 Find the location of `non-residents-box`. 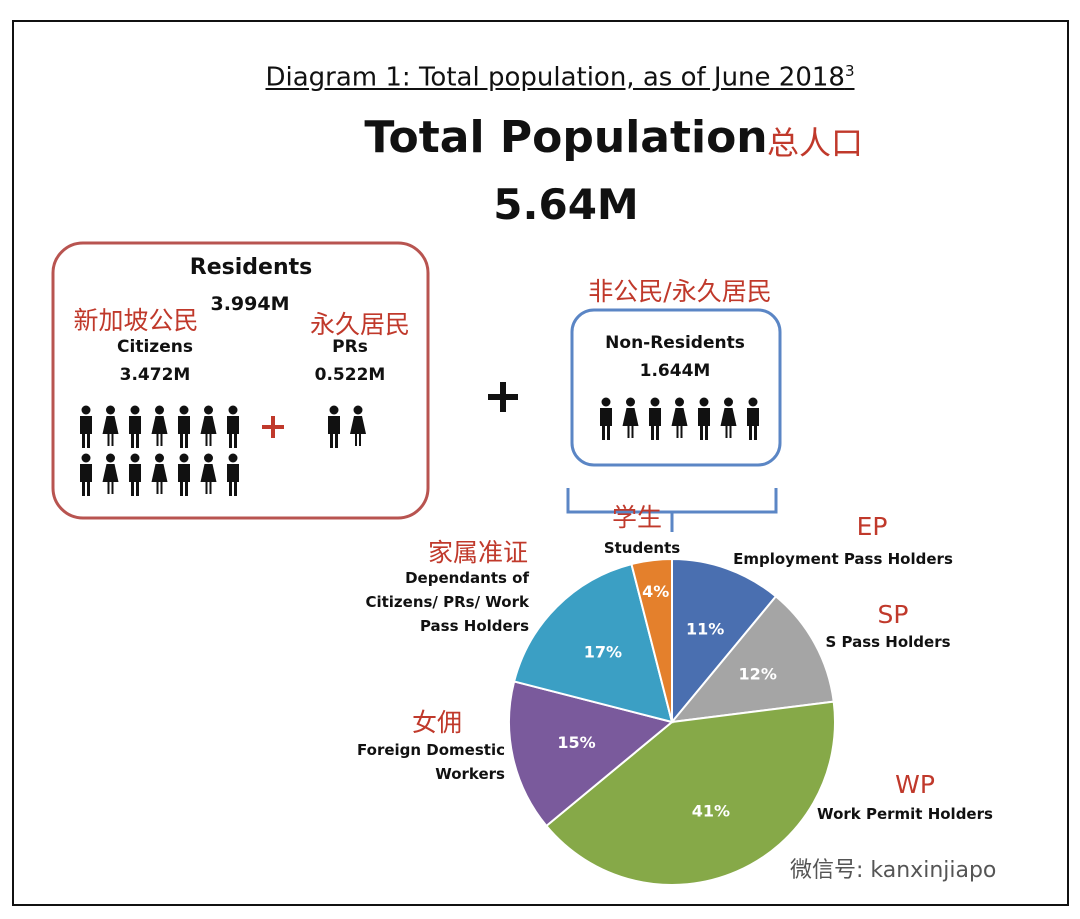

non-residents-box is located at coordinates (676, 387).